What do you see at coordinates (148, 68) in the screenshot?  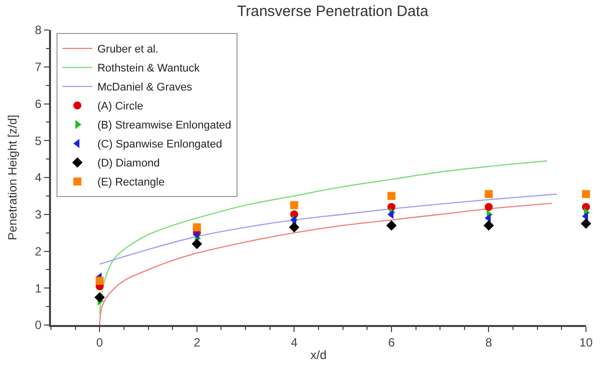 I see `legend-label: Rothstein & Wantuck` at bounding box center [148, 68].